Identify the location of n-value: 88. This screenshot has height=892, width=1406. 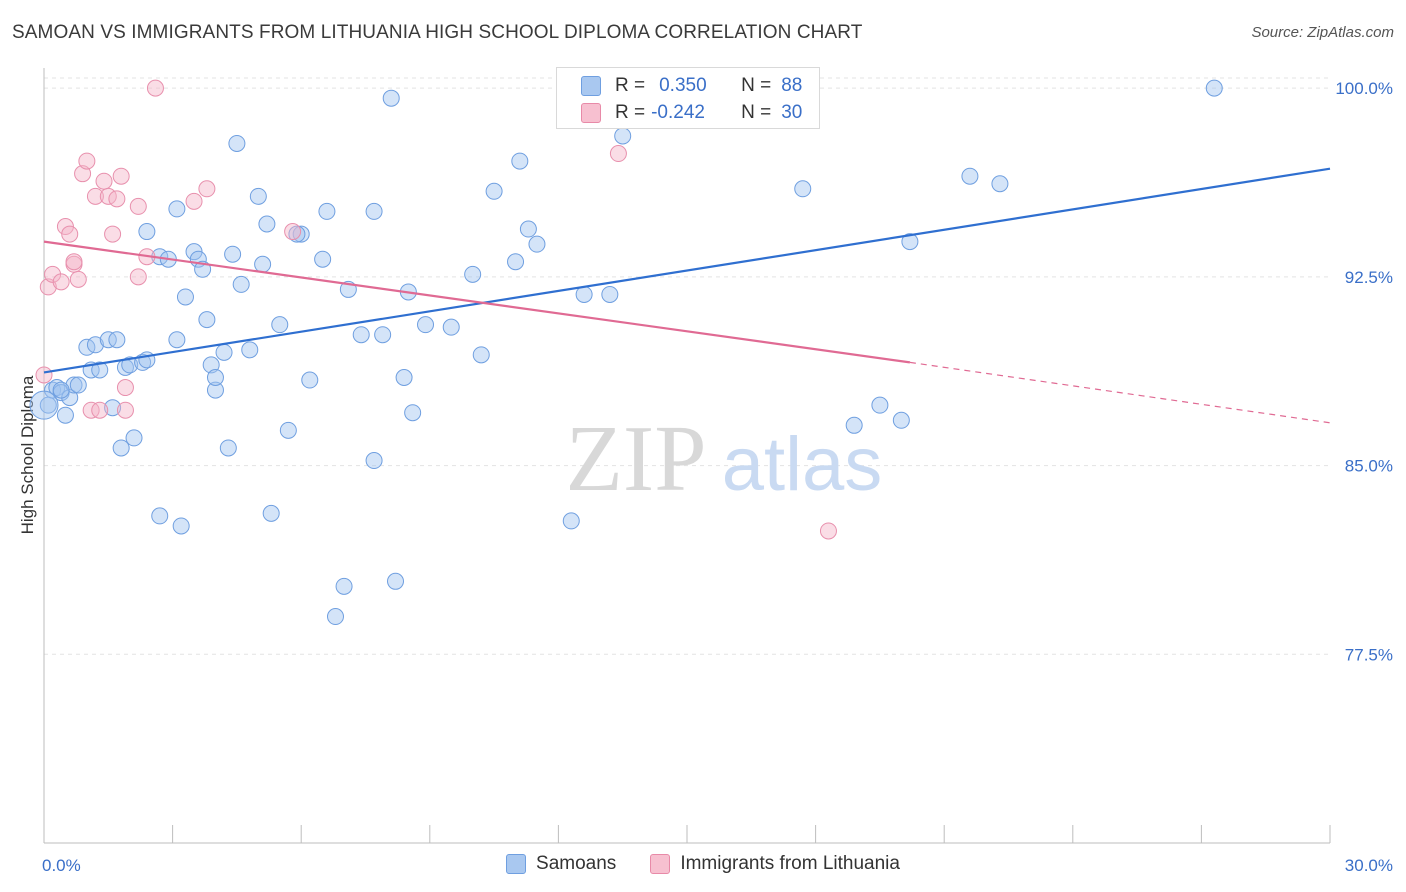
(792, 85).